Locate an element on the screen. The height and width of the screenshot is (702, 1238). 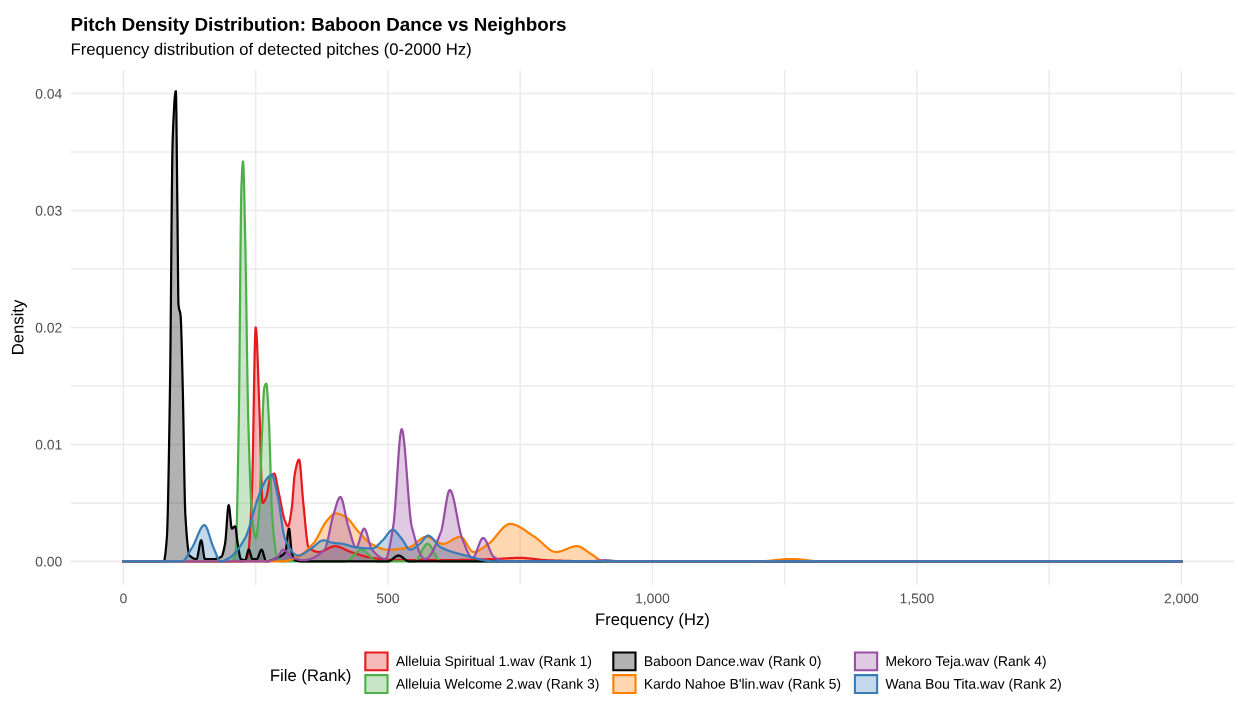
y-tick-label: 0.04 is located at coordinates (48, 93).